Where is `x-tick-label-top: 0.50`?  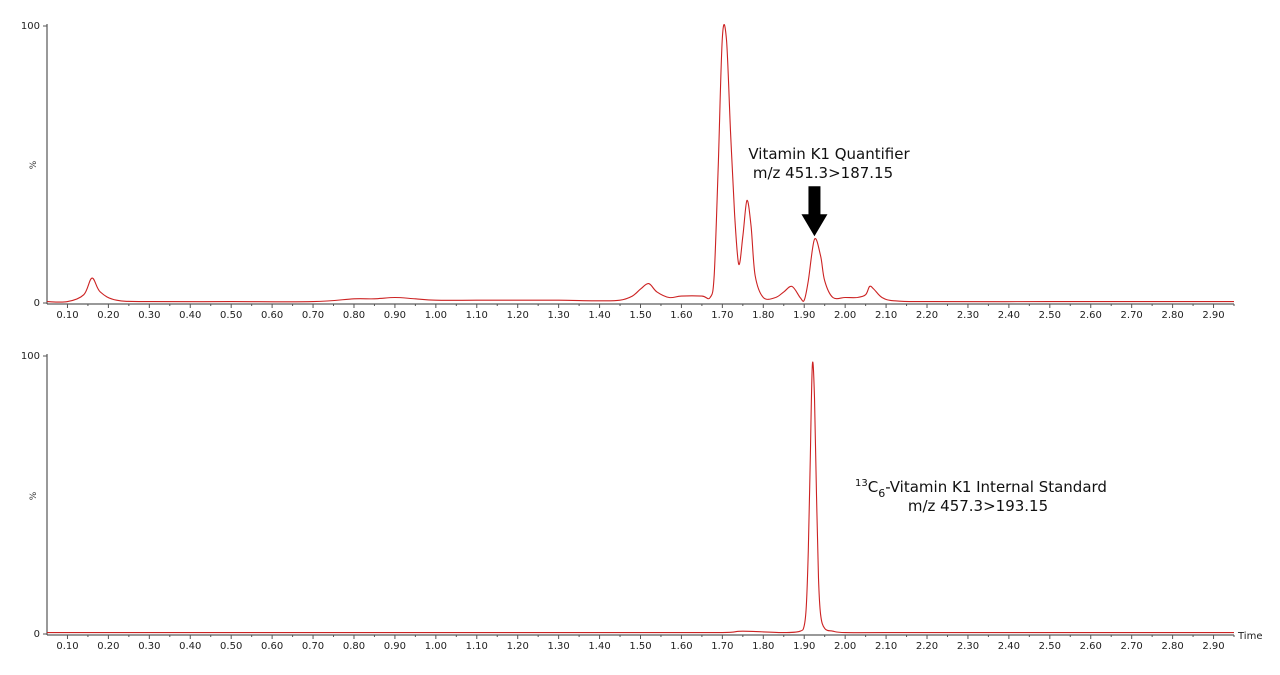 x-tick-label-top: 0.50 is located at coordinates (231, 315).